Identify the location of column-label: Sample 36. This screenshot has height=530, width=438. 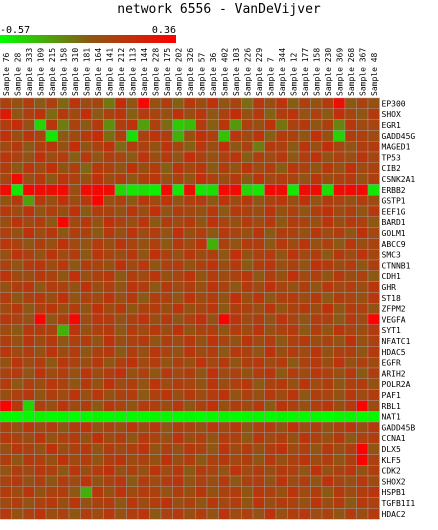
(213, 74).